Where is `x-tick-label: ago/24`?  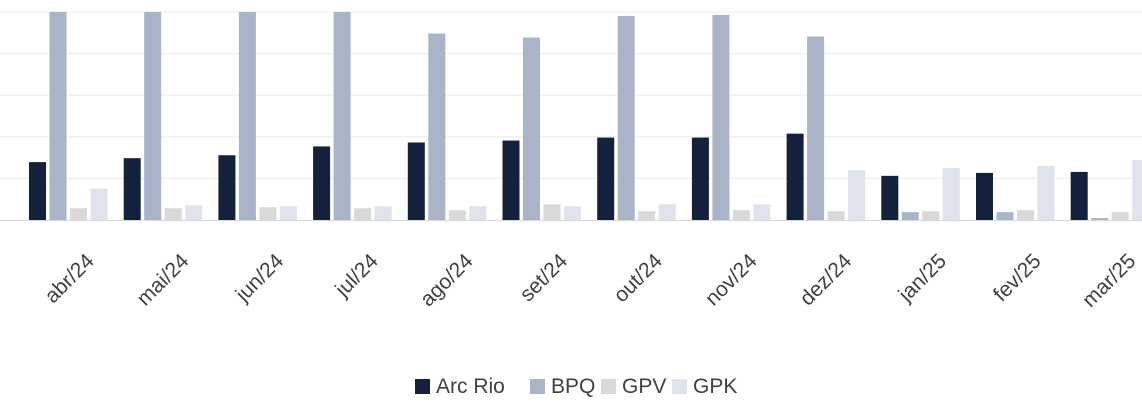 x-tick-label: ago/24 is located at coordinates (447, 280).